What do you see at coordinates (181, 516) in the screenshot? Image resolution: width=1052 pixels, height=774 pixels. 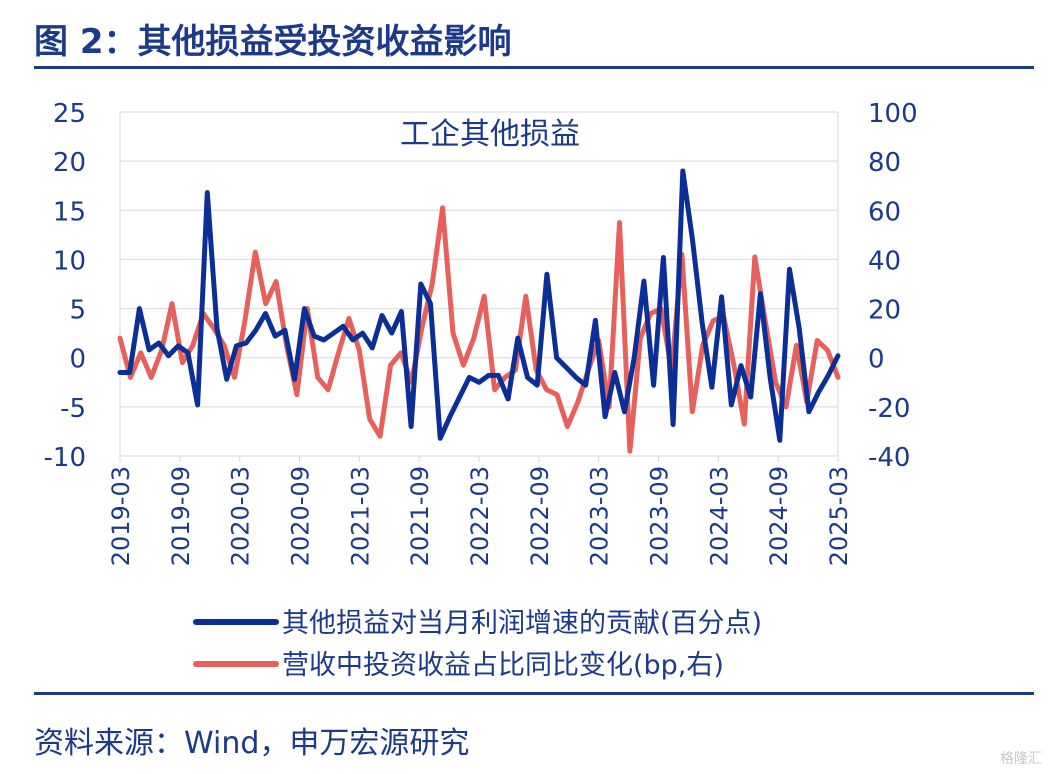 I see `x-tick-label: 2019-09` at bounding box center [181, 516].